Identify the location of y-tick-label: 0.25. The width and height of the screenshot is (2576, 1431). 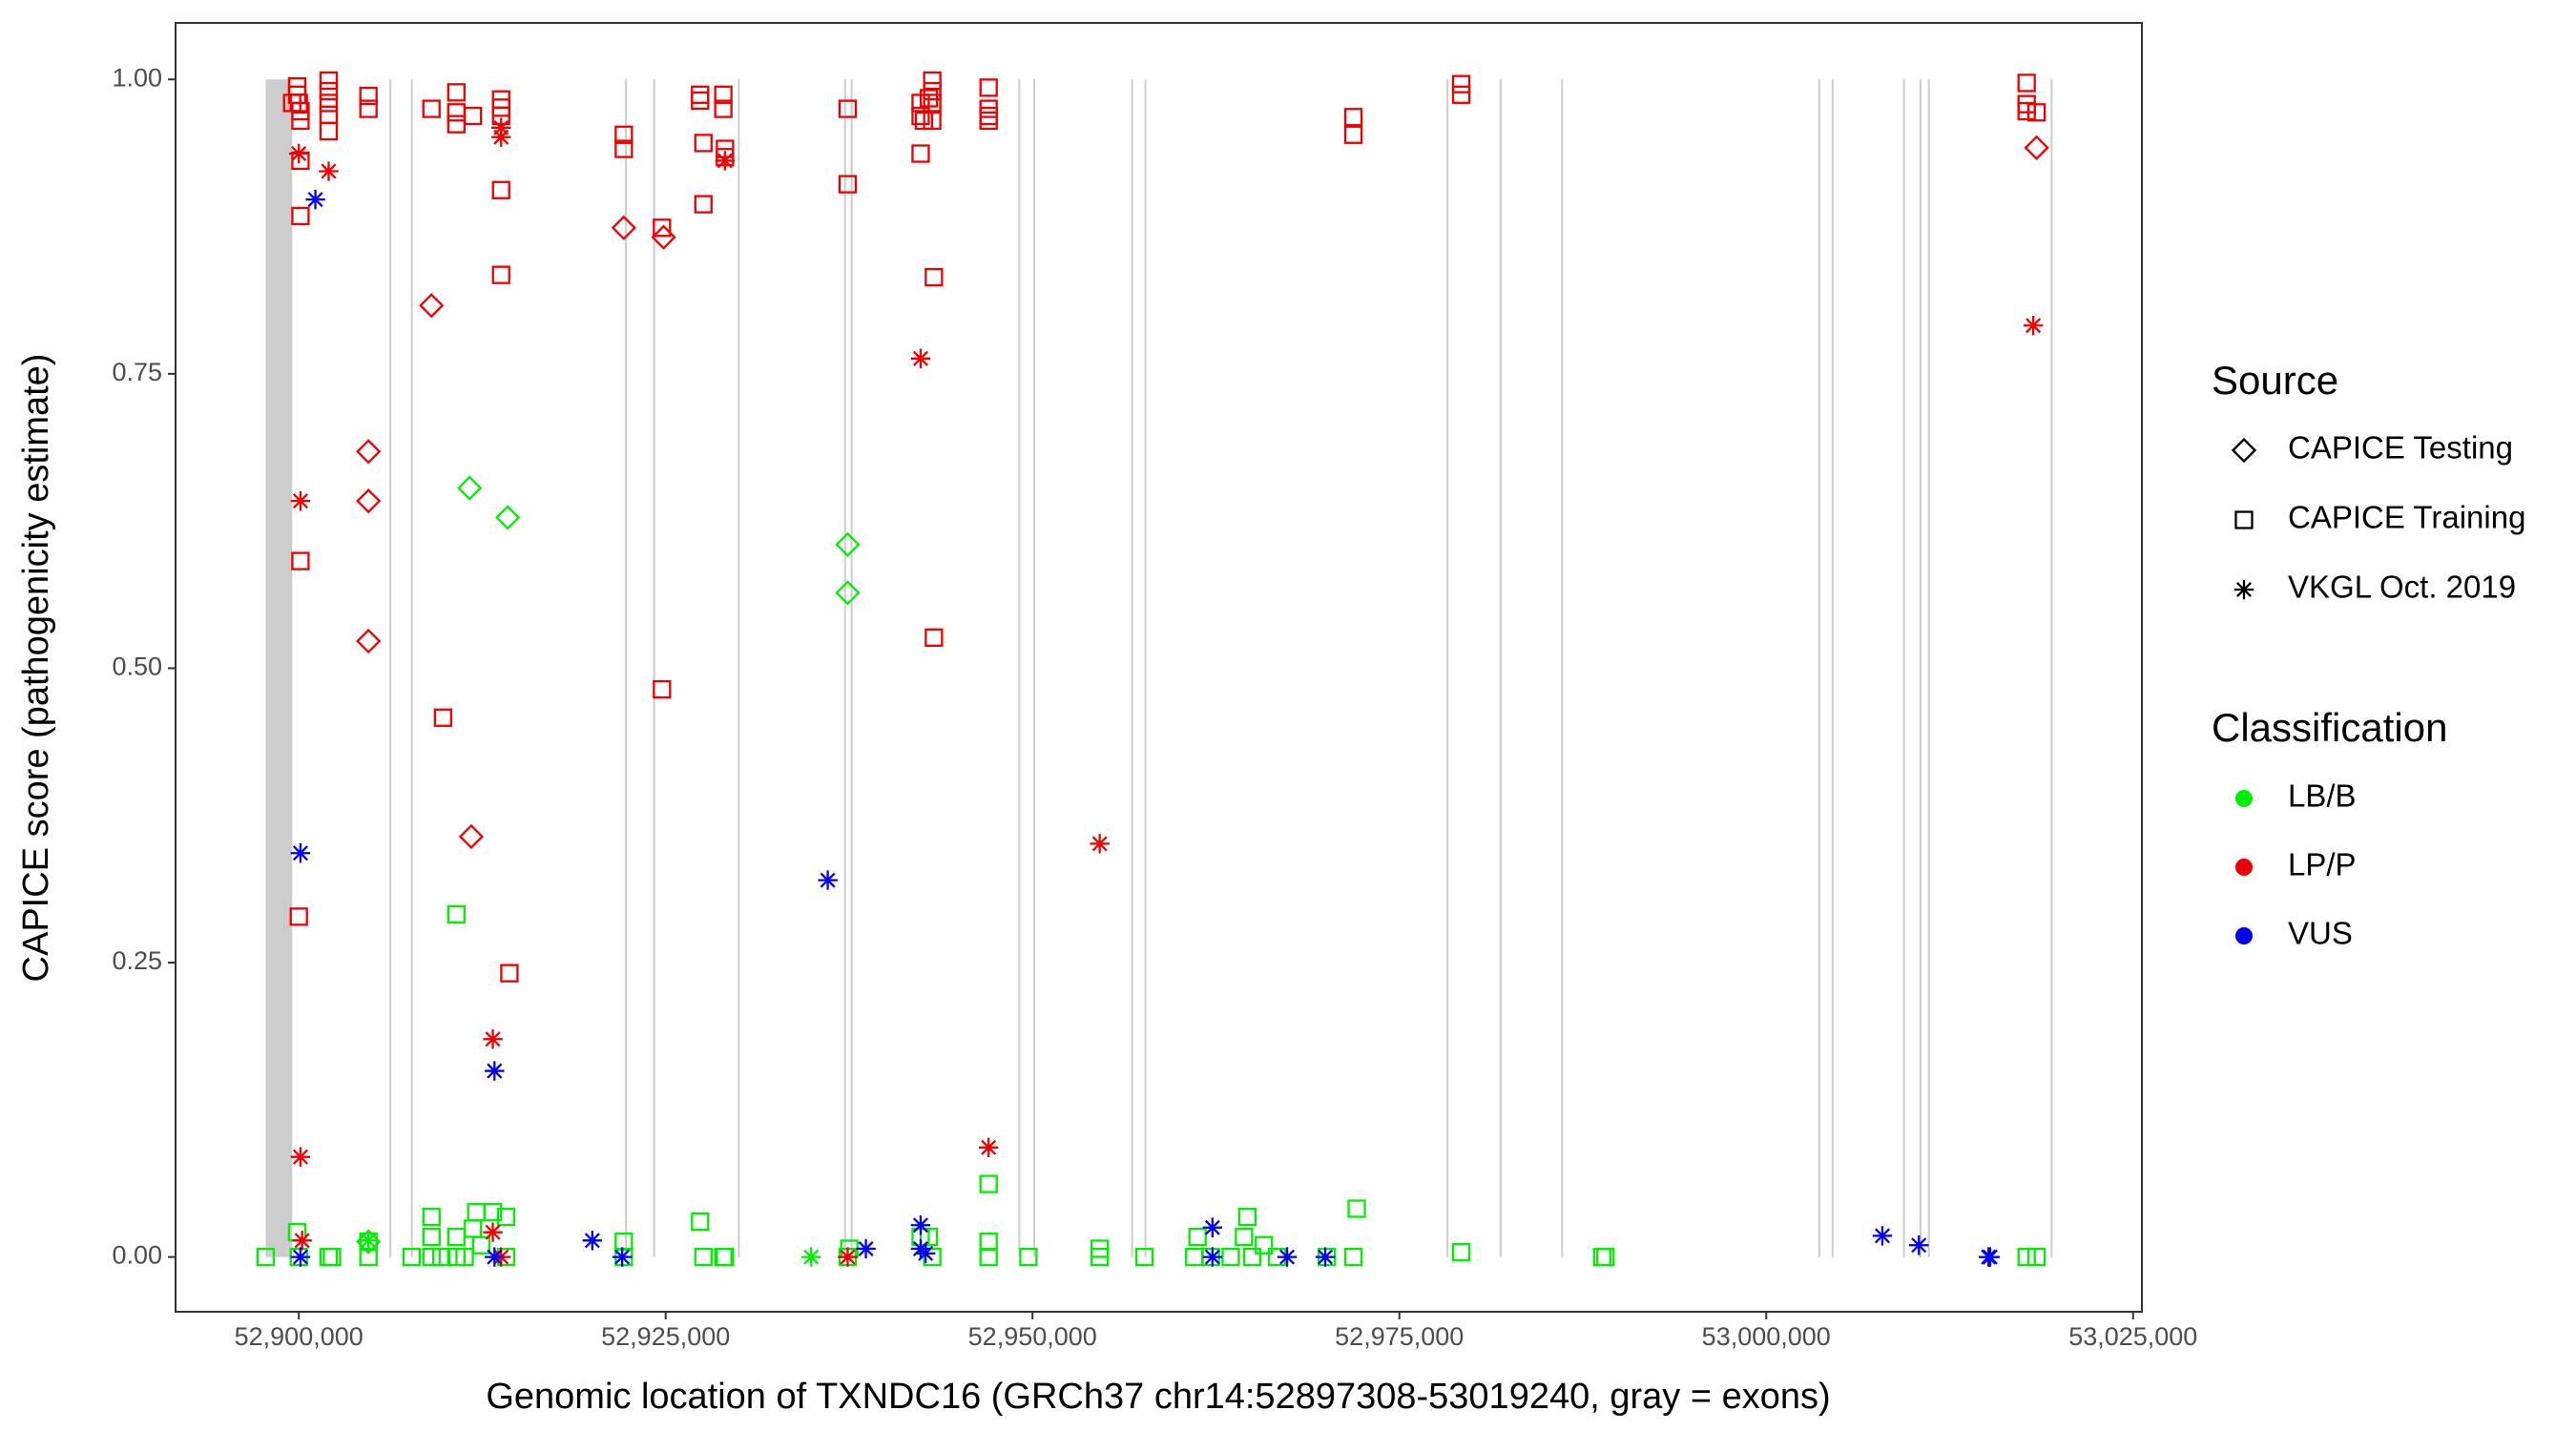
(137, 961).